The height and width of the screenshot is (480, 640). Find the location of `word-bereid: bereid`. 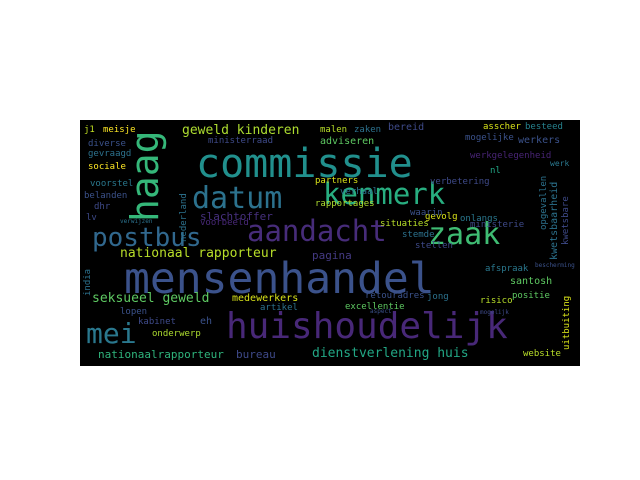

word-bereid: bereid is located at coordinates (406, 127).